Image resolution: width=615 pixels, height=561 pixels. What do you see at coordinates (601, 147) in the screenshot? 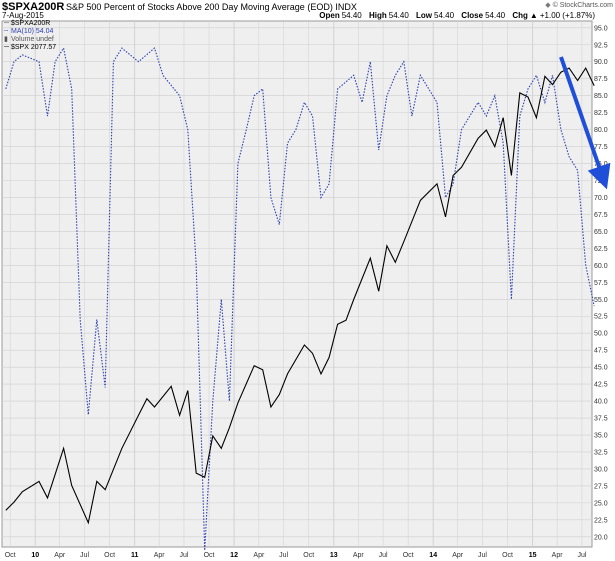
I see `y-tick-label: 77.5` at bounding box center [601, 147].